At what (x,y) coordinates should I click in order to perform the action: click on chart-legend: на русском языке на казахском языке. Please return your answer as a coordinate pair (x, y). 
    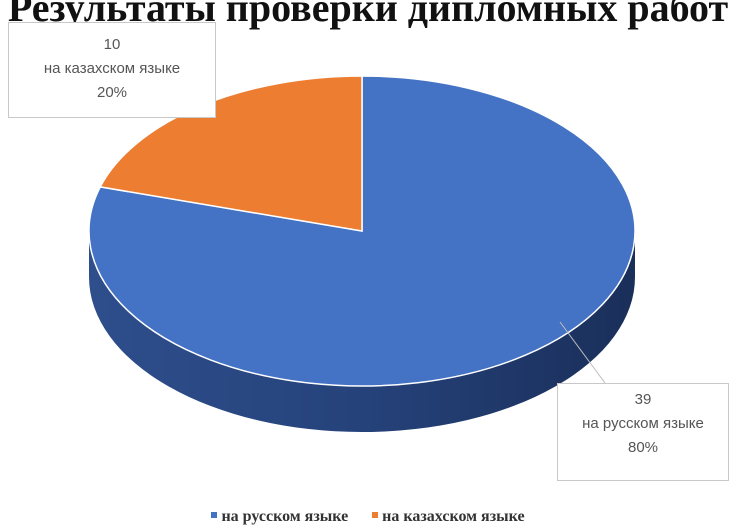
    Looking at the image, I should click on (368, 517).